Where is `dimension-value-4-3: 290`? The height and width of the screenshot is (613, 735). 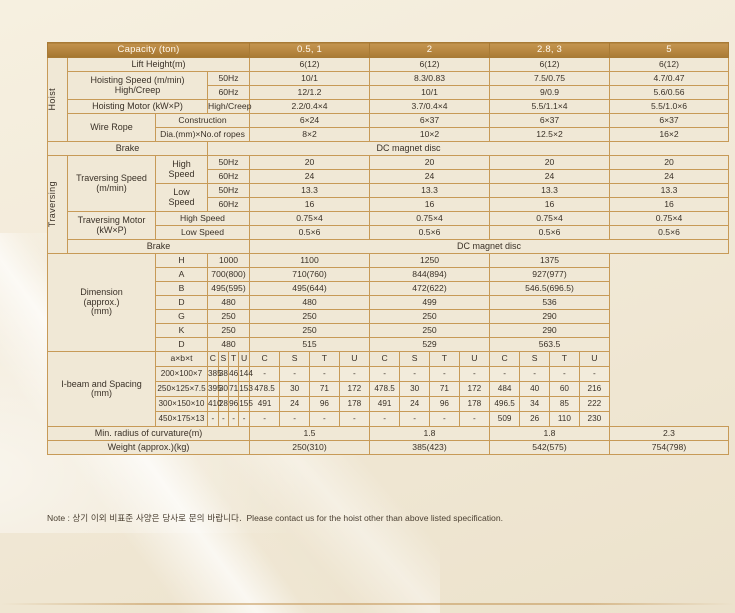 dimension-value-4-3: 290 is located at coordinates (549, 316).